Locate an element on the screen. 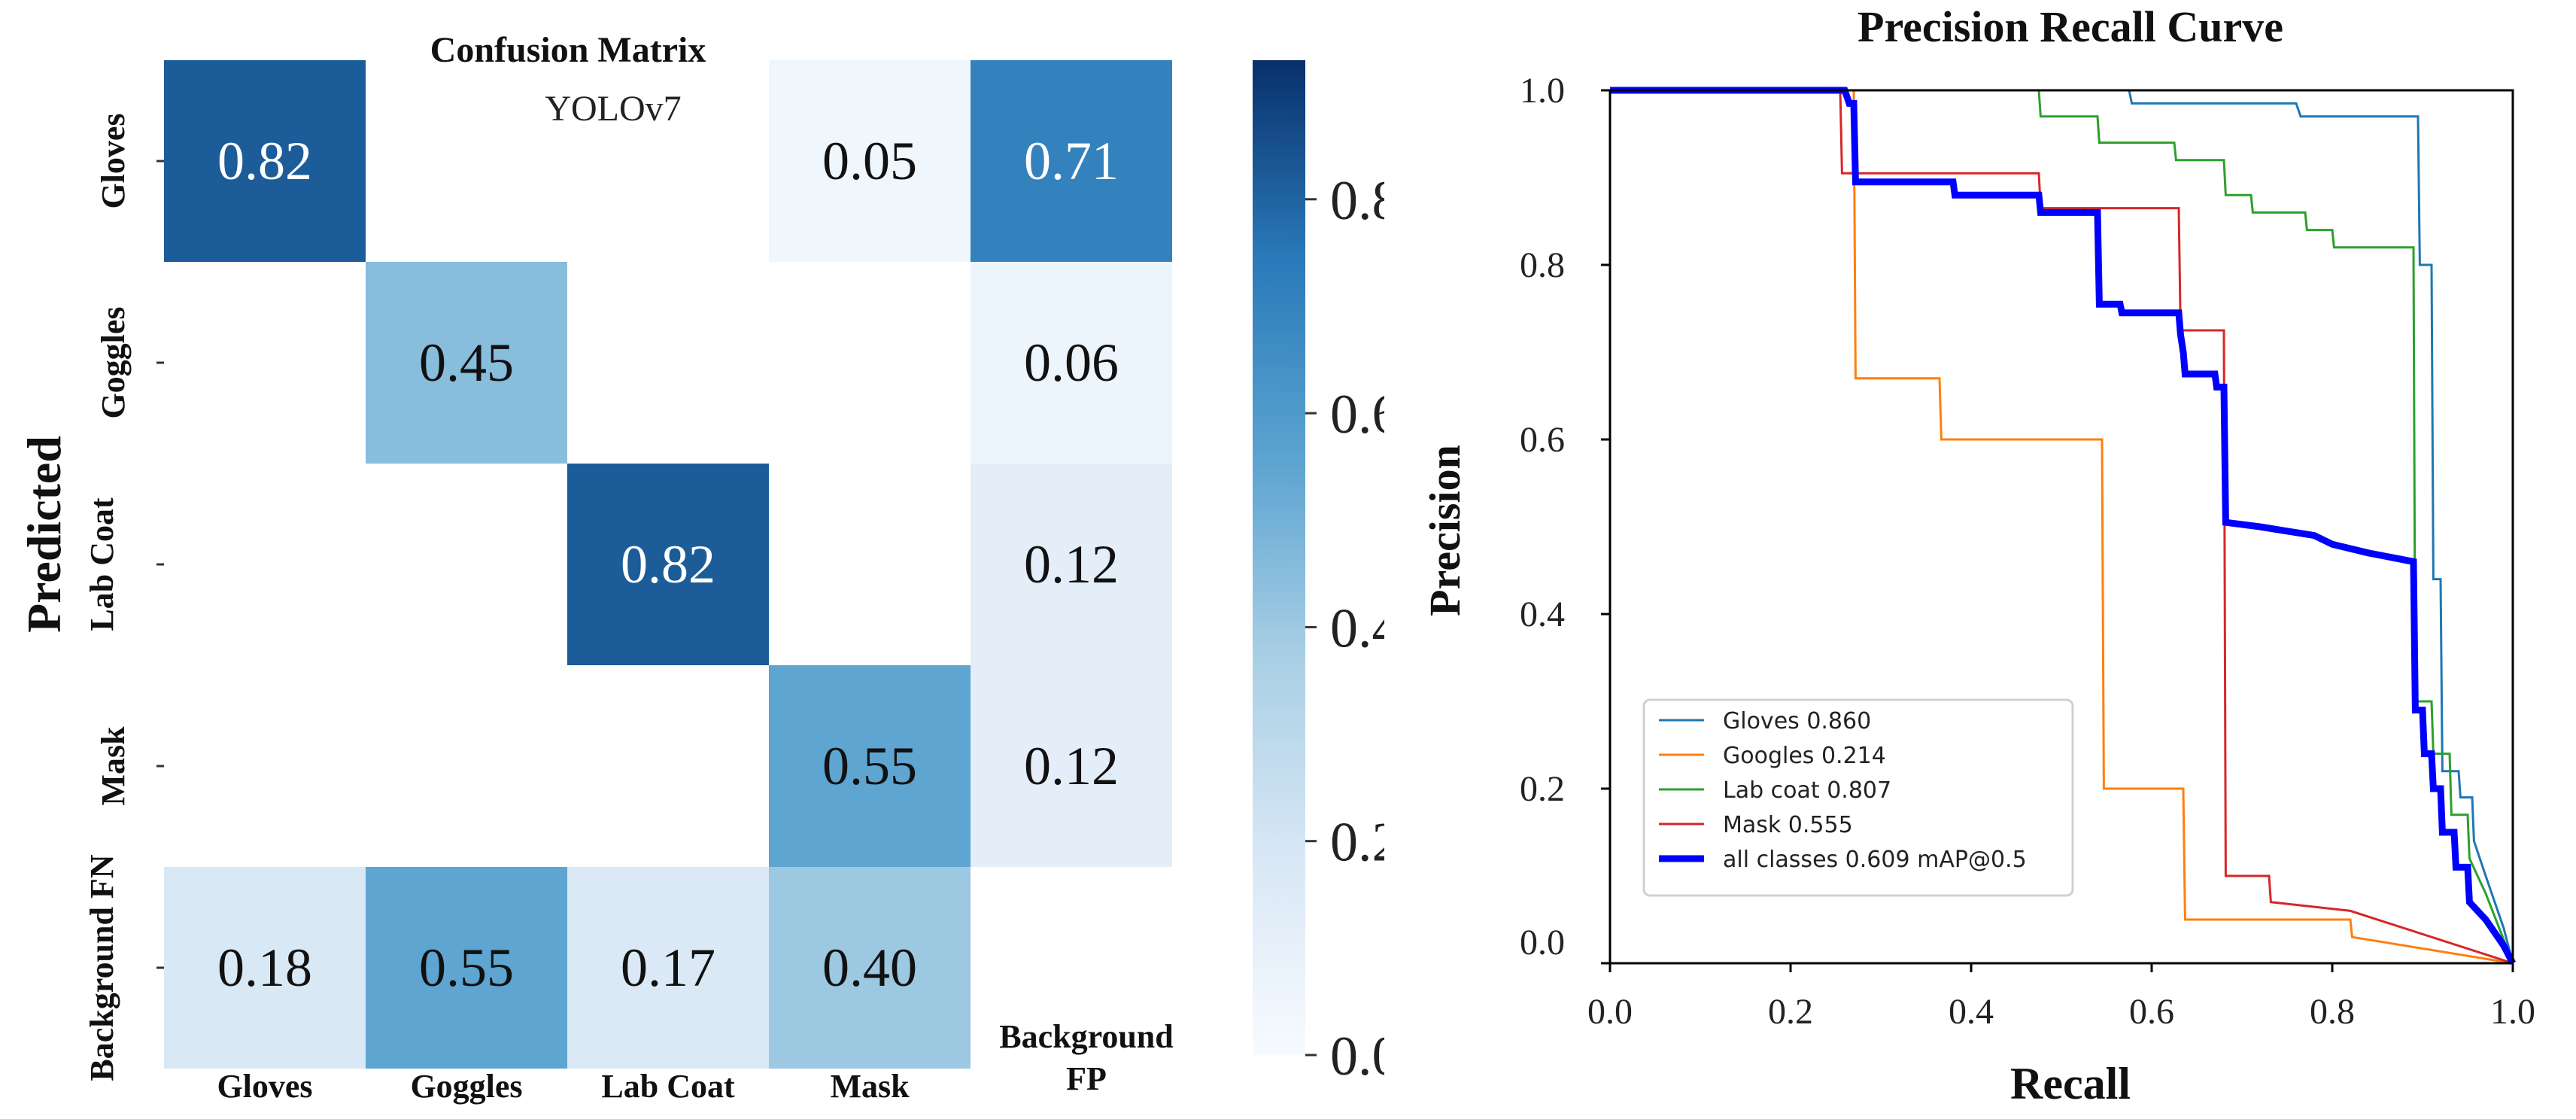 The height and width of the screenshot is (1119, 2576). heatmap-cell-r1-c1 is located at coordinates (466, 363).